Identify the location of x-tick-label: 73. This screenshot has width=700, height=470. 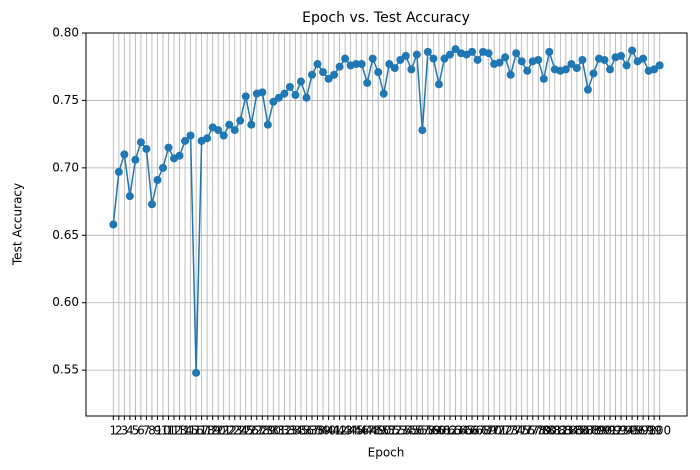
(510, 431).